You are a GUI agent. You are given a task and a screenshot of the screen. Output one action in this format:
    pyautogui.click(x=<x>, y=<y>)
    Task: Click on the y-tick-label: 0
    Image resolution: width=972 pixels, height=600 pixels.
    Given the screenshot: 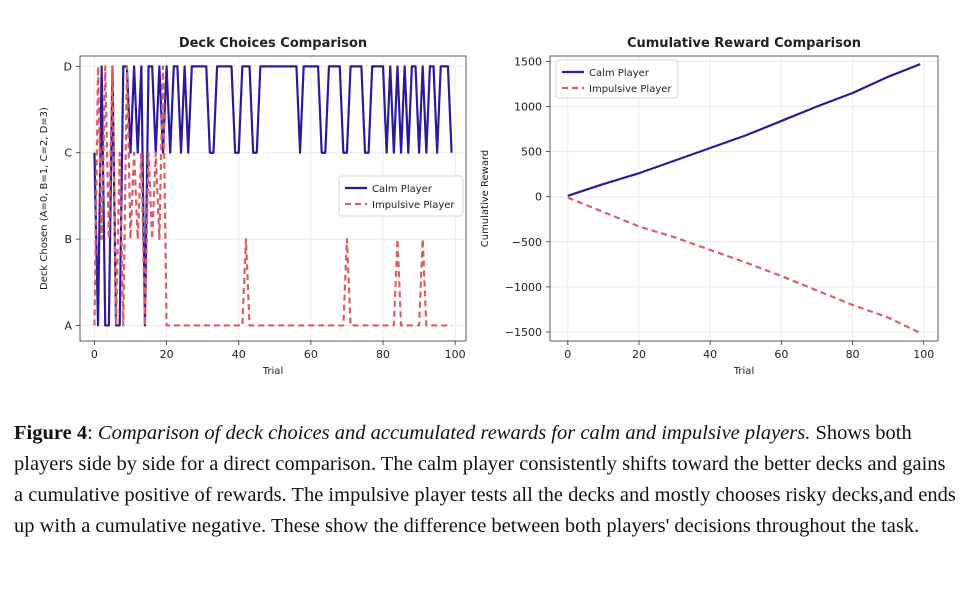 What is the action you would take?
    pyautogui.click(x=538, y=197)
    